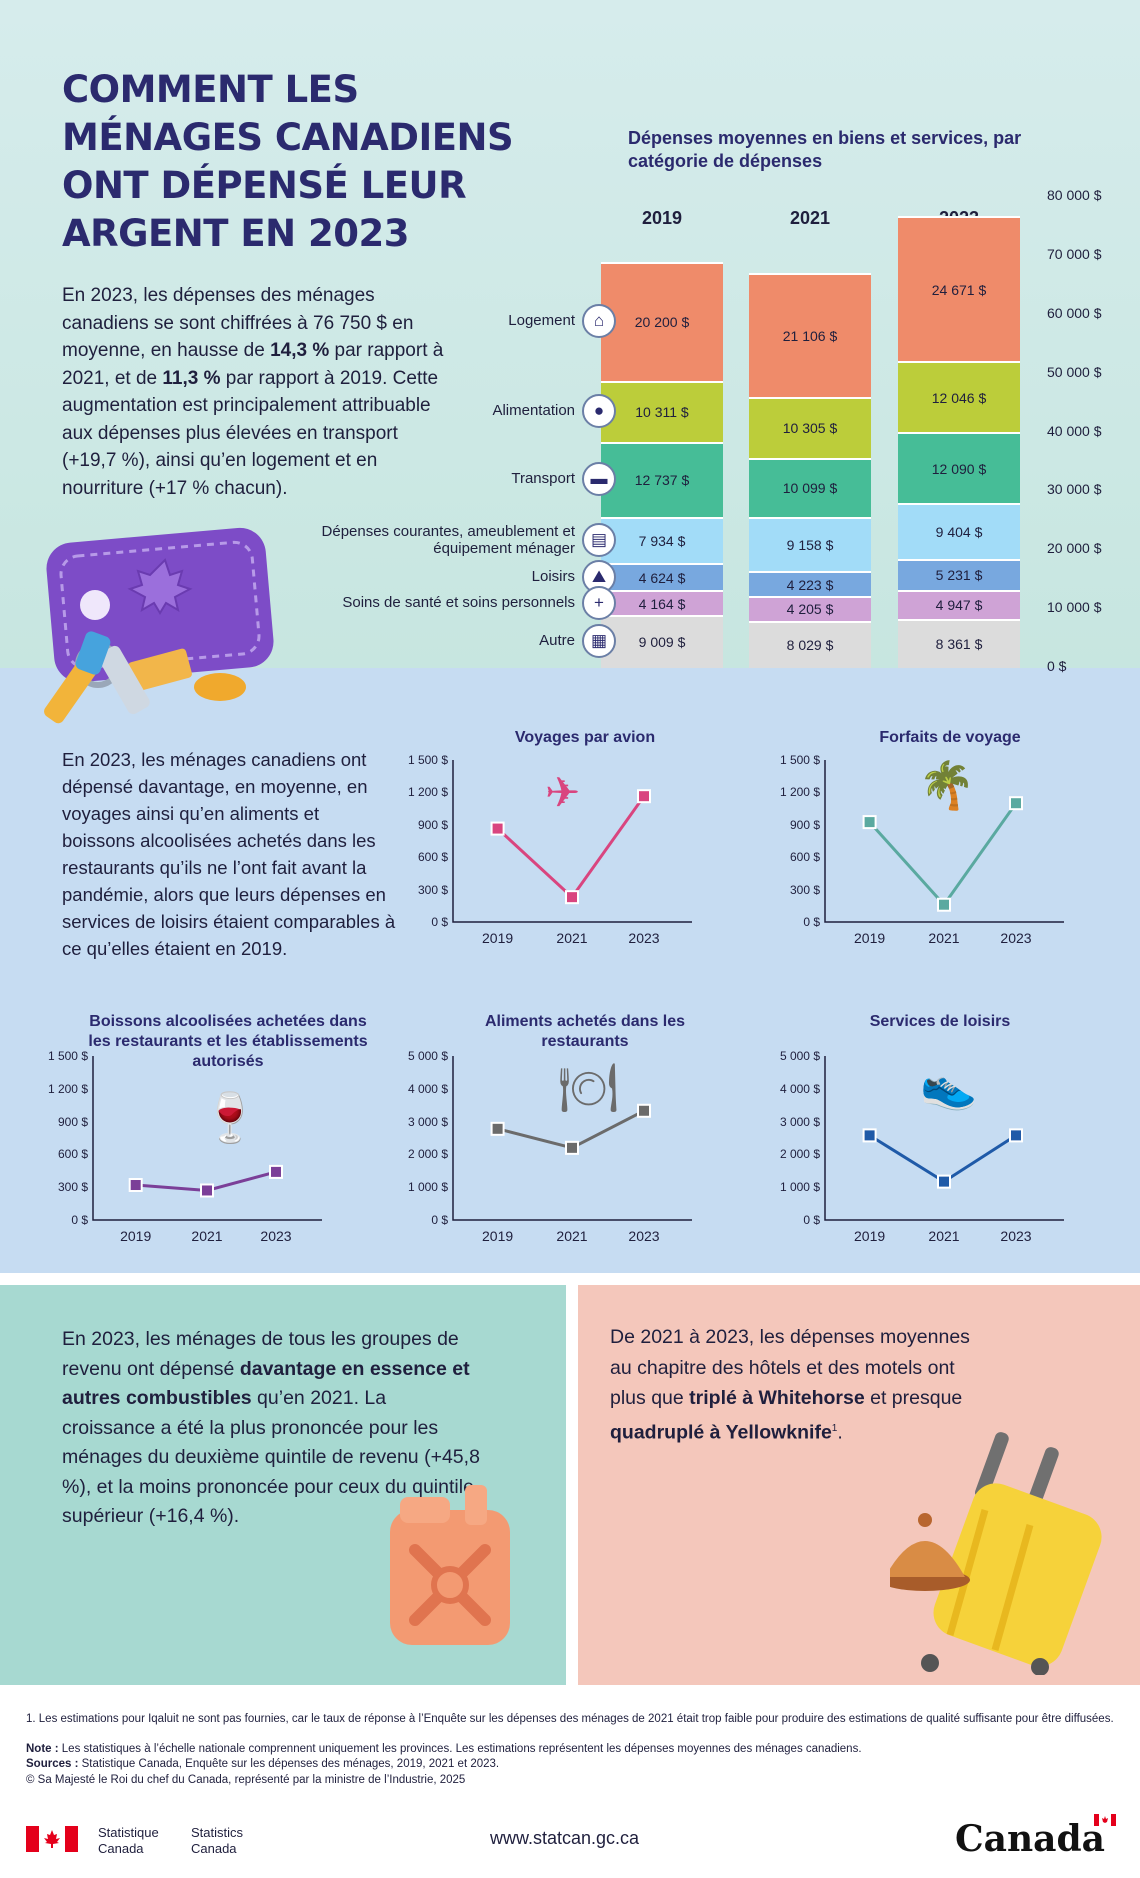 The image size is (1140, 1878). I want to click on y-axis-label: 0 $, so click(1057, 666).